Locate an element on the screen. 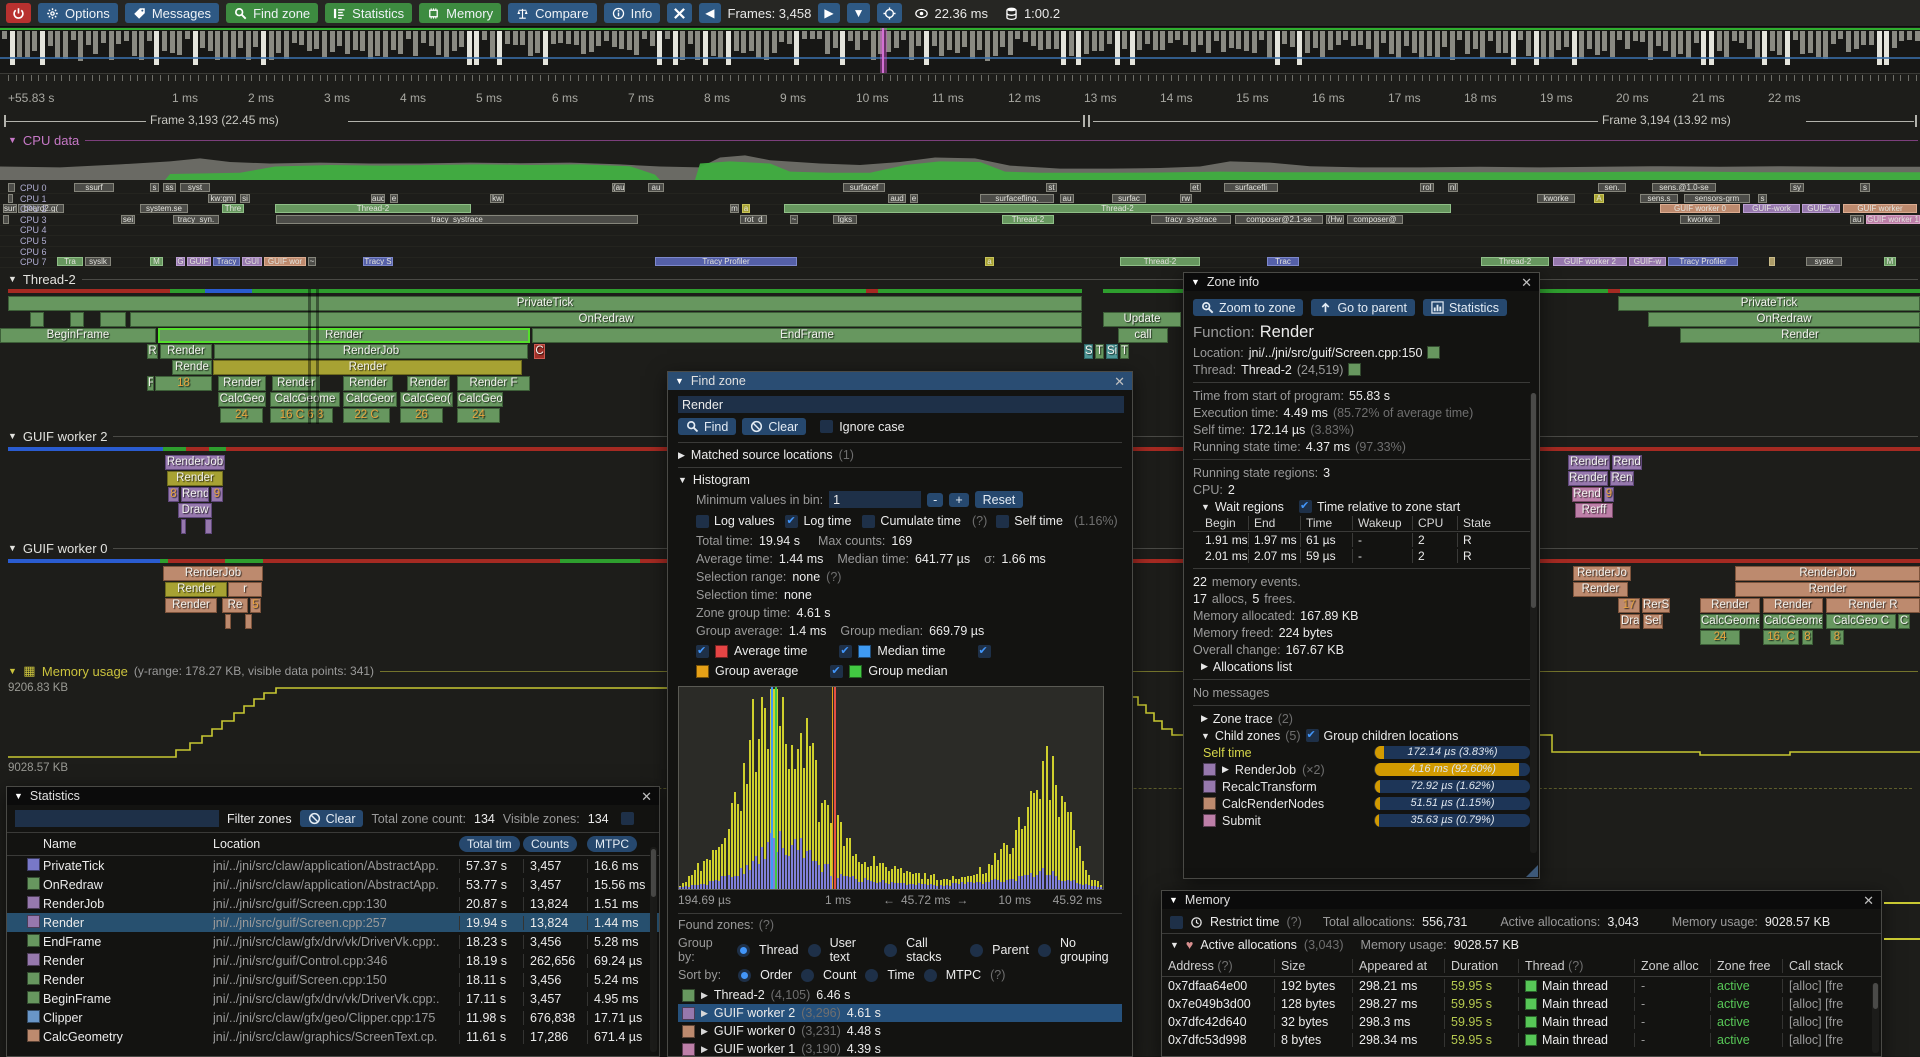  allocations-list-section: Allocations list is located at coordinates (1252, 666).